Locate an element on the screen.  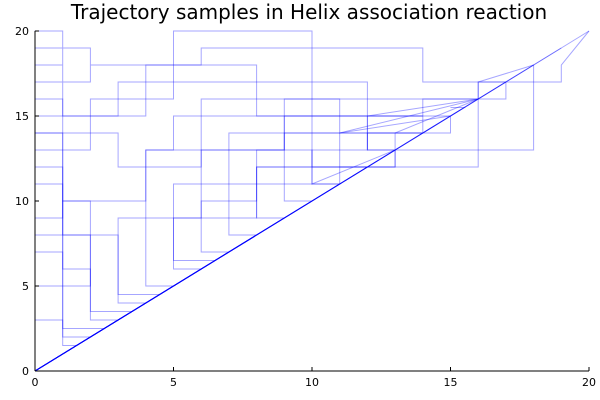
y-ticks: 0 5 10 15 20 is located at coordinates (27, 201).